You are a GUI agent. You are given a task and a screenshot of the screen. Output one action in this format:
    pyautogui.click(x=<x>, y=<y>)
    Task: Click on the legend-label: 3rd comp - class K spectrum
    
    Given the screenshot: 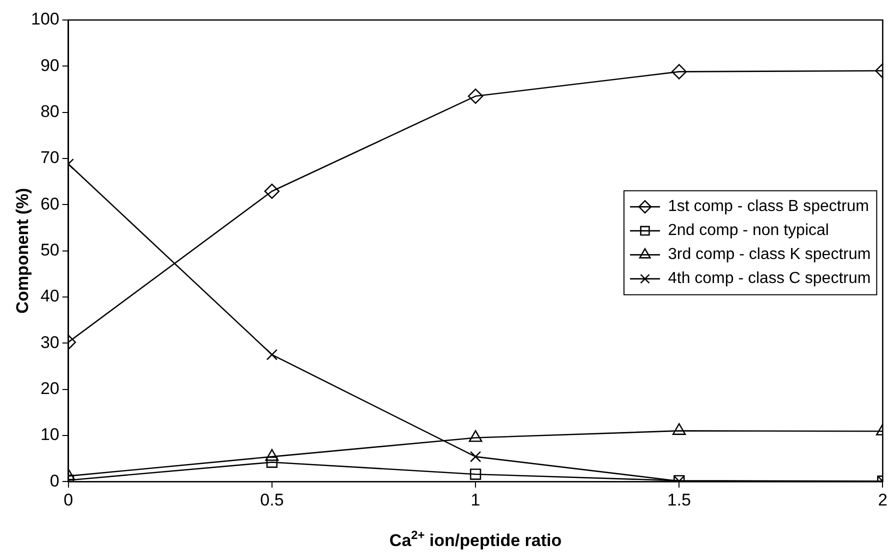 What is the action you would take?
    pyautogui.click(x=769, y=255)
    